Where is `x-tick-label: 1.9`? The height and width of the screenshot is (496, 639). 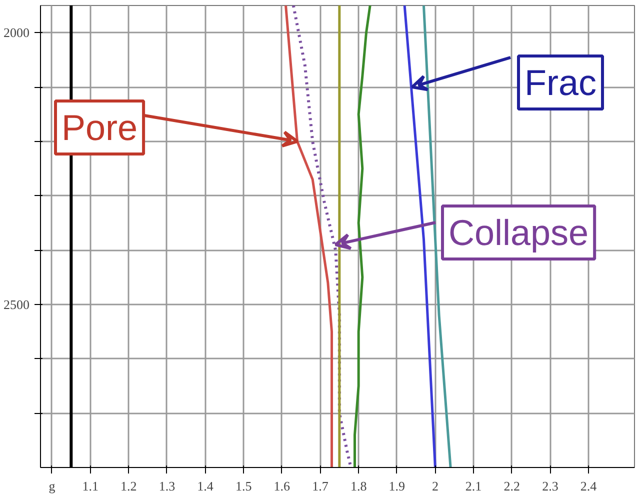 x-tick-label: 1.9 is located at coordinates (397, 486).